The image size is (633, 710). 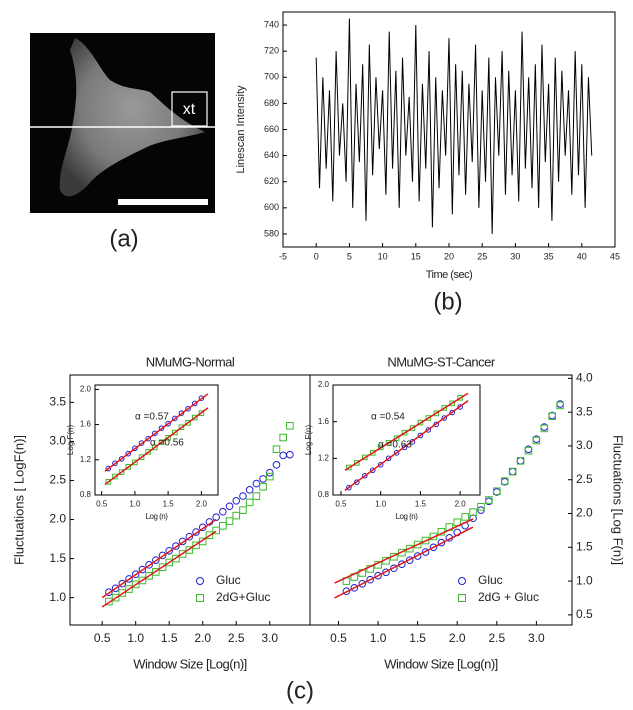 I want to click on x-tick-label: 25, so click(x=482, y=256).